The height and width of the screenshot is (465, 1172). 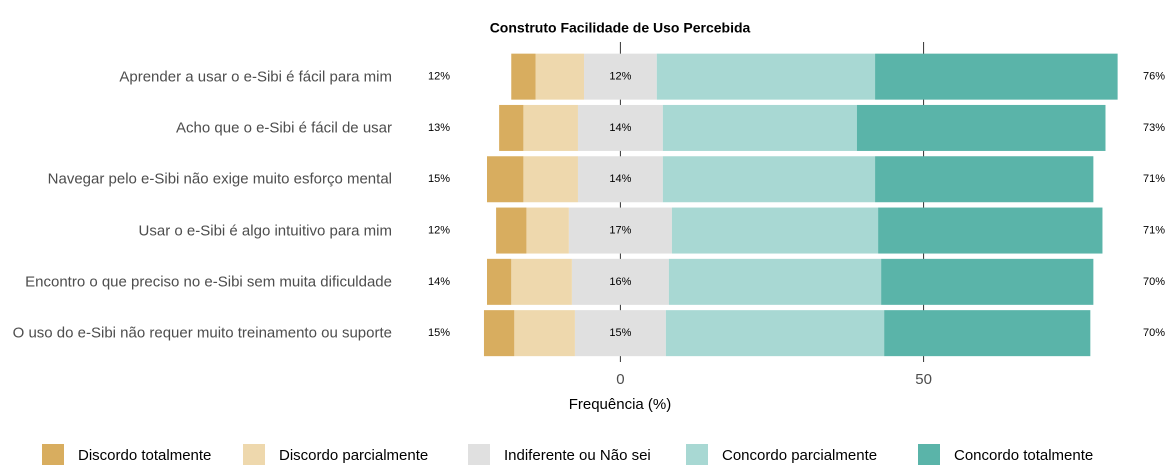 I want to click on center-label: 17%, so click(x=620, y=230).